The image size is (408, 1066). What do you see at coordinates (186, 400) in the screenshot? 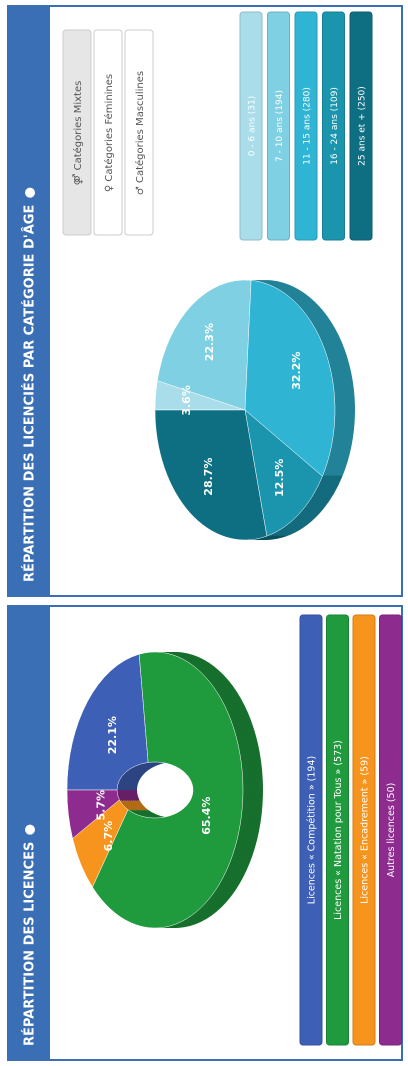
I see `slice-label: 3.6%` at bounding box center [186, 400].